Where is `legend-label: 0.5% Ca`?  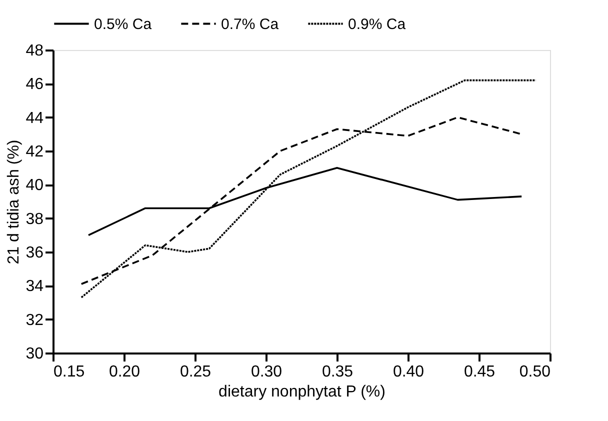
legend-label: 0.5% Ca is located at coordinates (123, 24).